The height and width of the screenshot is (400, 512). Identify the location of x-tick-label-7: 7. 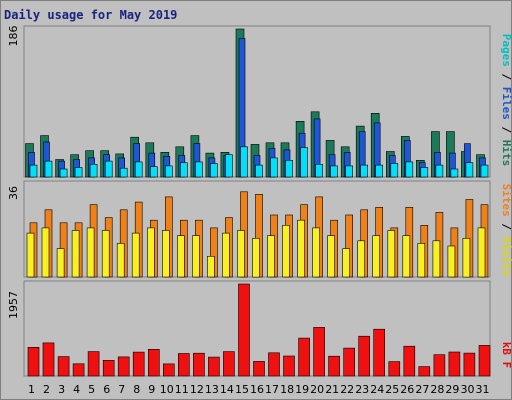
(121, 389).